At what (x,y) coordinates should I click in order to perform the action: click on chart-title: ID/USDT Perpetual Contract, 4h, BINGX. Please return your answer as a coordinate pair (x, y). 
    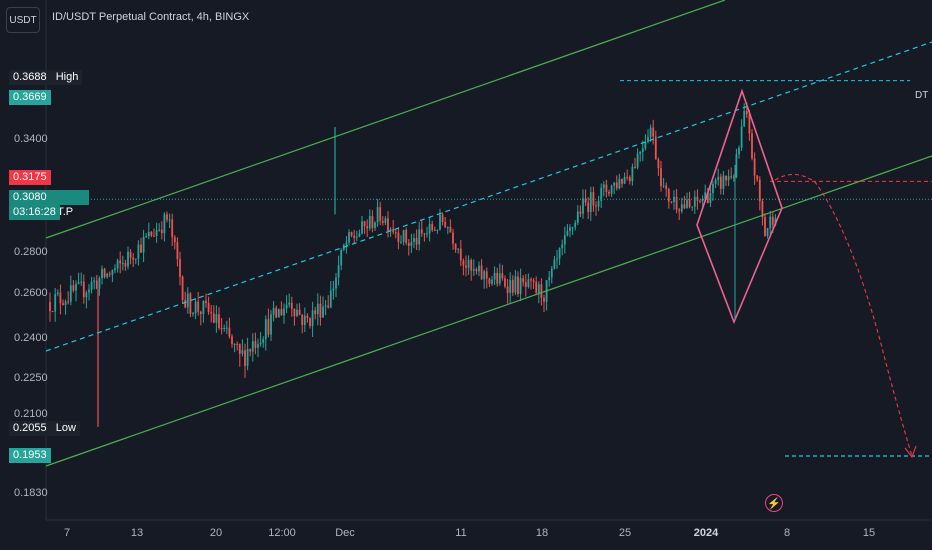
    Looking at the image, I should click on (151, 17).